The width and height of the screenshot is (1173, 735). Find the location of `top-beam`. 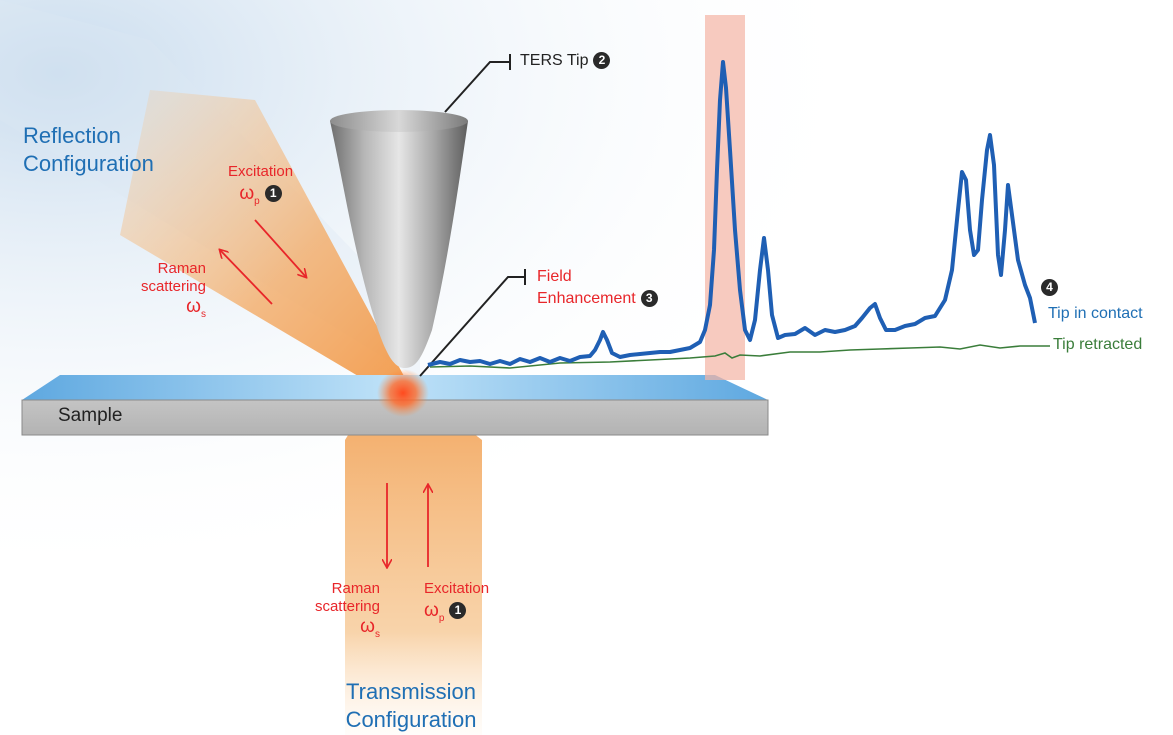

top-beam is located at coordinates (262, 238).